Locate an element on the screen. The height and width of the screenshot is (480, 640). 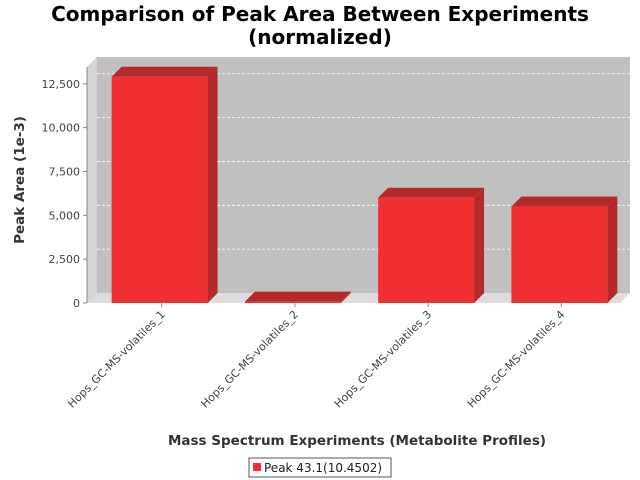
legend-swatch is located at coordinates (257, 467).